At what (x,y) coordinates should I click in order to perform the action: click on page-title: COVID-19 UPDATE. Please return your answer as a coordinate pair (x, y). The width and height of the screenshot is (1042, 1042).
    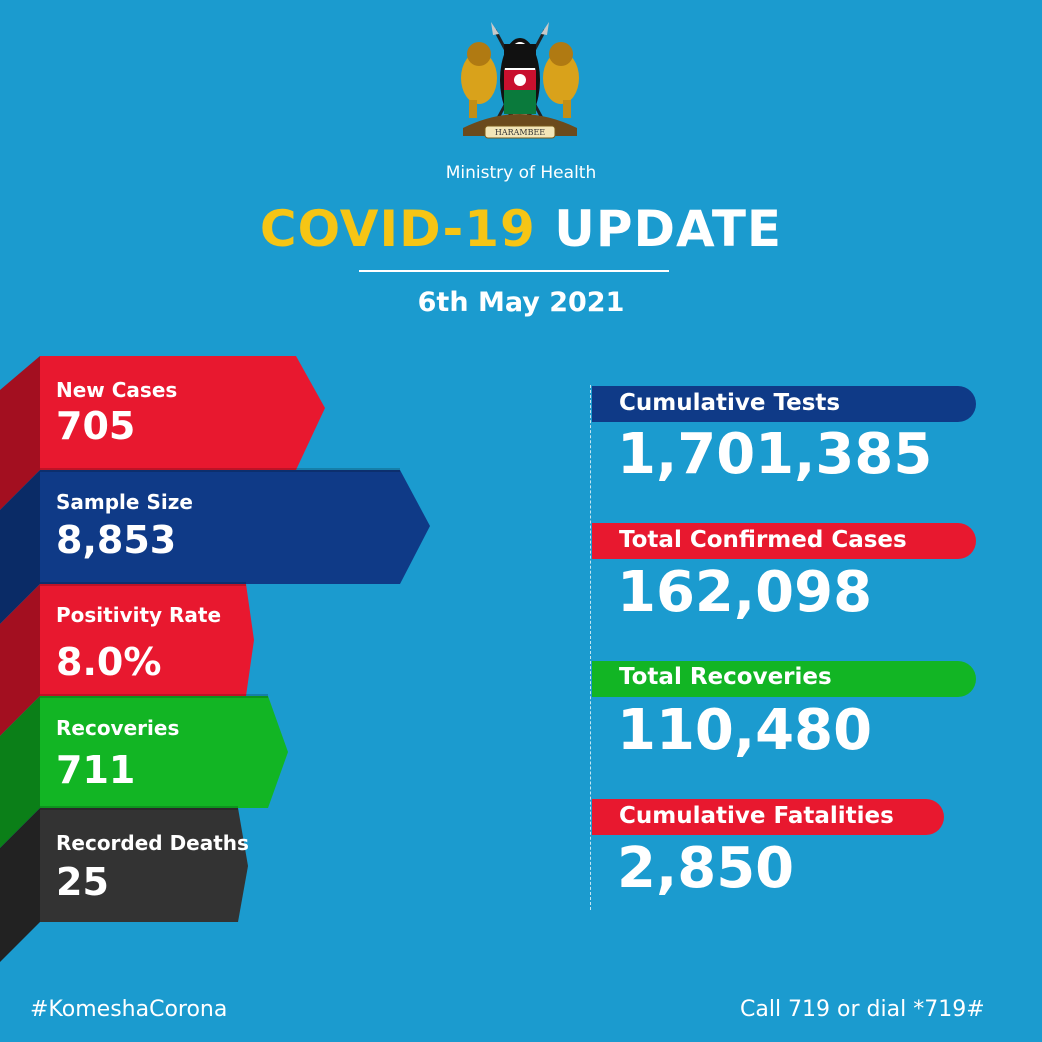
    Looking at the image, I should click on (521, 229).